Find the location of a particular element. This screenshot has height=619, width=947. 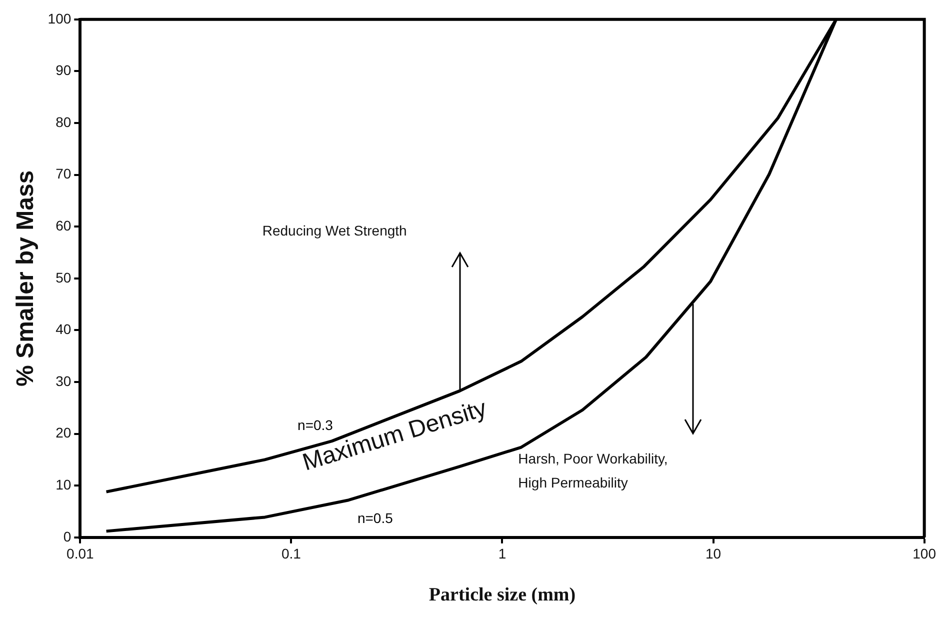

y-tick-label: 100 is located at coordinates (60, 18).